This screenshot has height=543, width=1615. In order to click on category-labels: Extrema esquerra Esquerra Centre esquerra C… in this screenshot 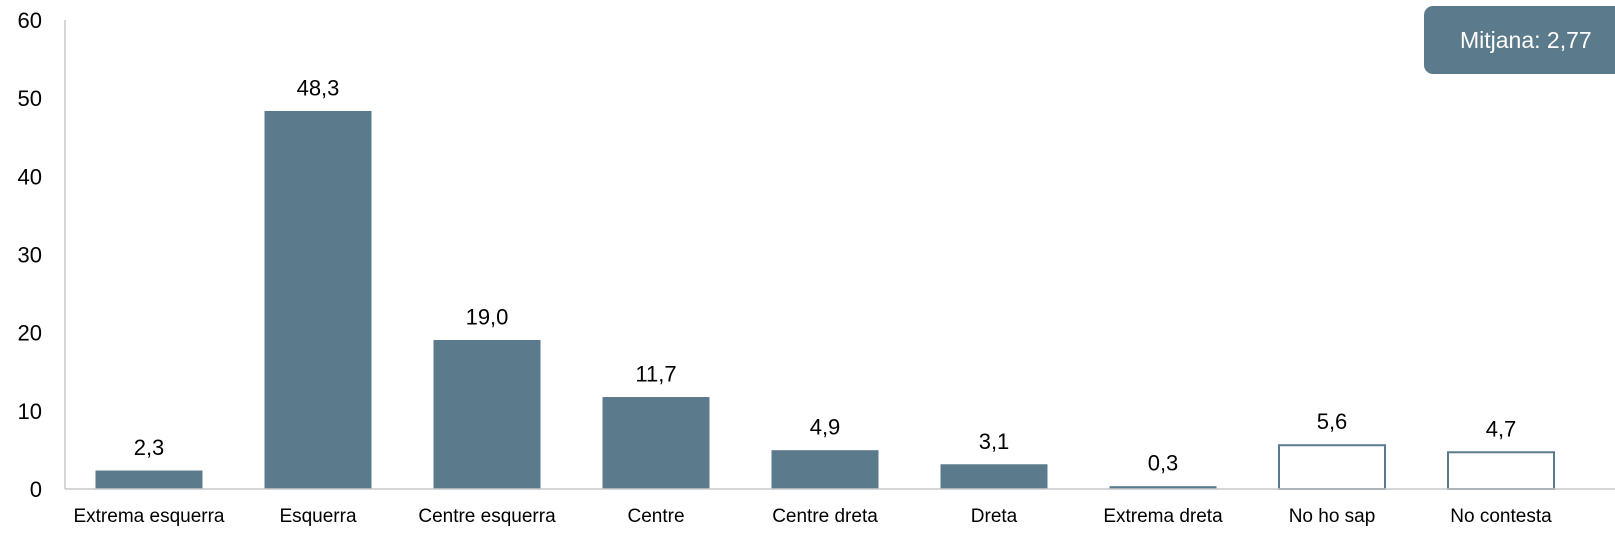, I will do `click(812, 516)`.